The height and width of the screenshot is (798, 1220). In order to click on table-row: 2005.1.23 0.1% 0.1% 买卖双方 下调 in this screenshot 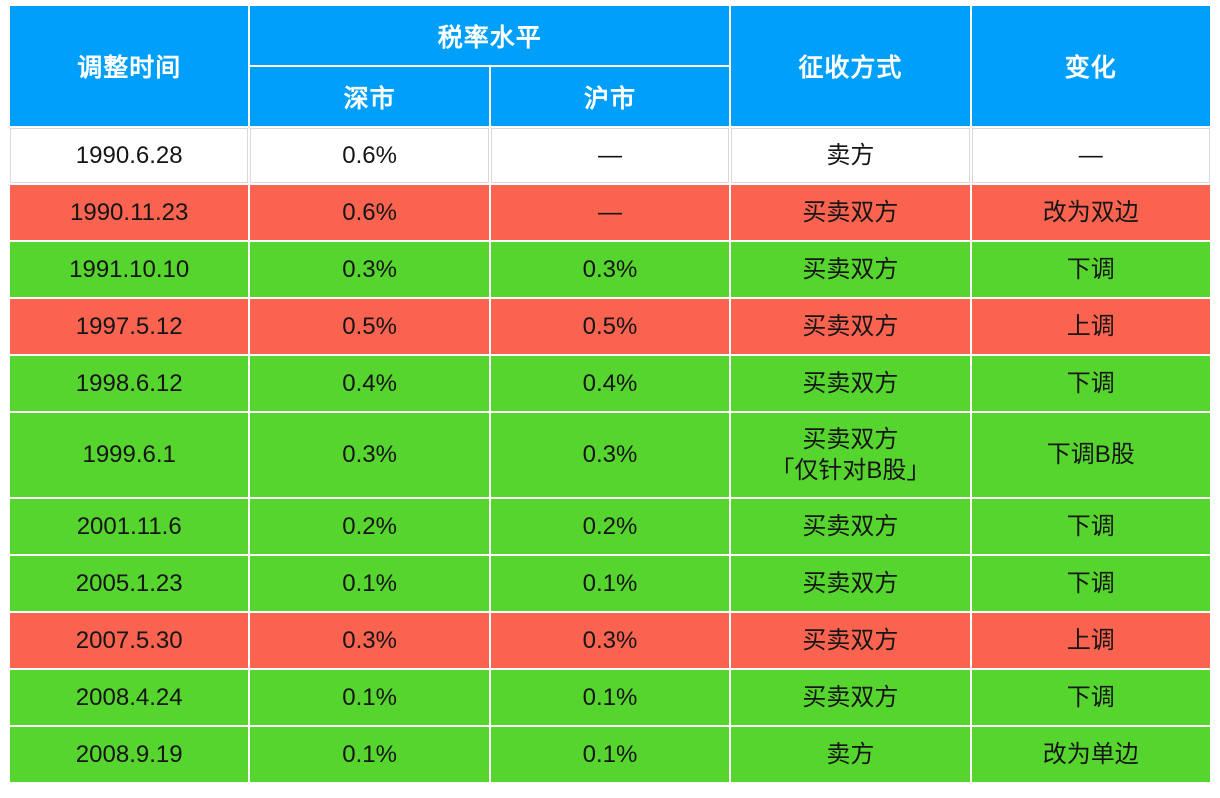, I will do `click(610, 583)`.